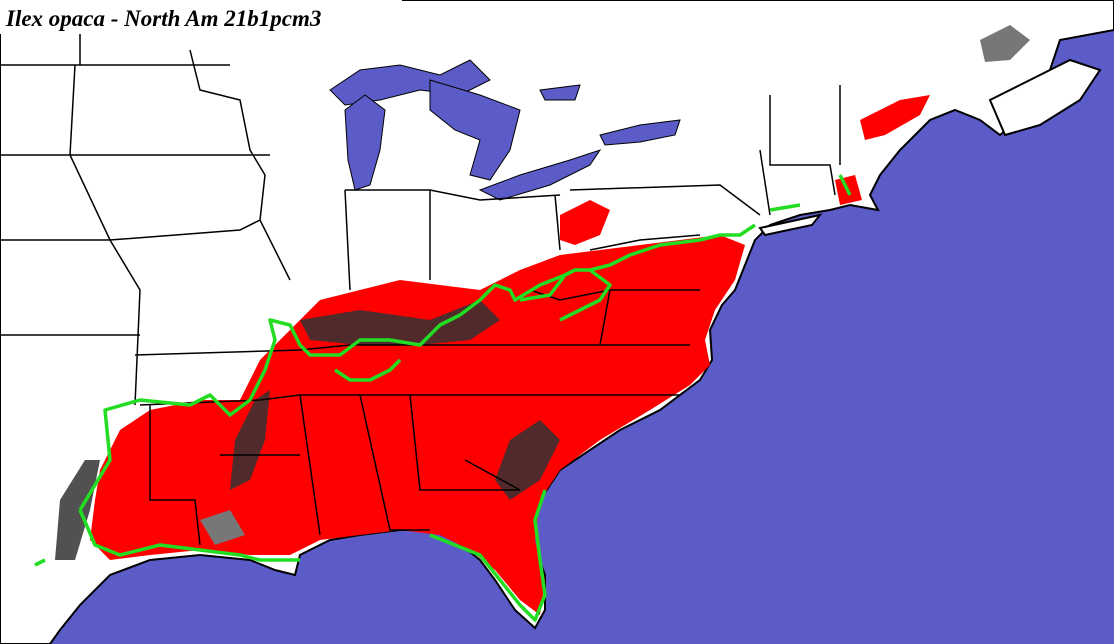 This screenshot has width=1114, height=644. What do you see at coordinates (527, 460) in the screenshot?
I see `range-dark-sc` at bounding box center [527, 460].